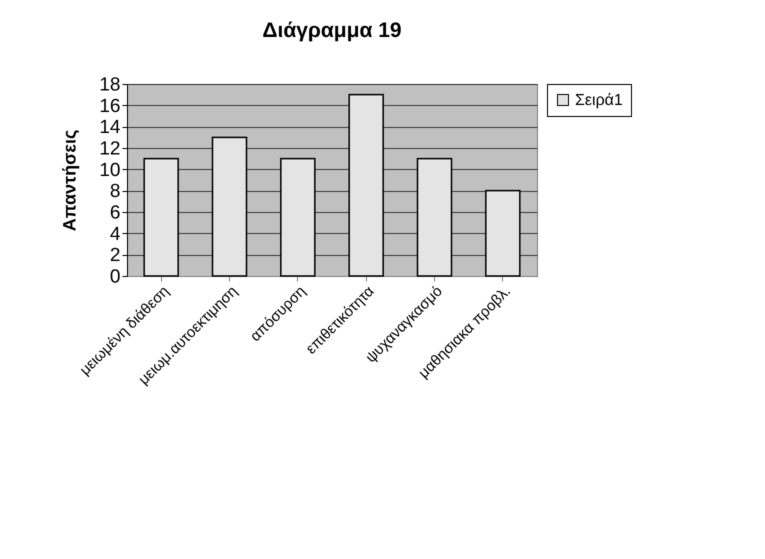 This screenshot has height=559, width=765. I want to click on y-tick-label: 18, so click(109, 85).